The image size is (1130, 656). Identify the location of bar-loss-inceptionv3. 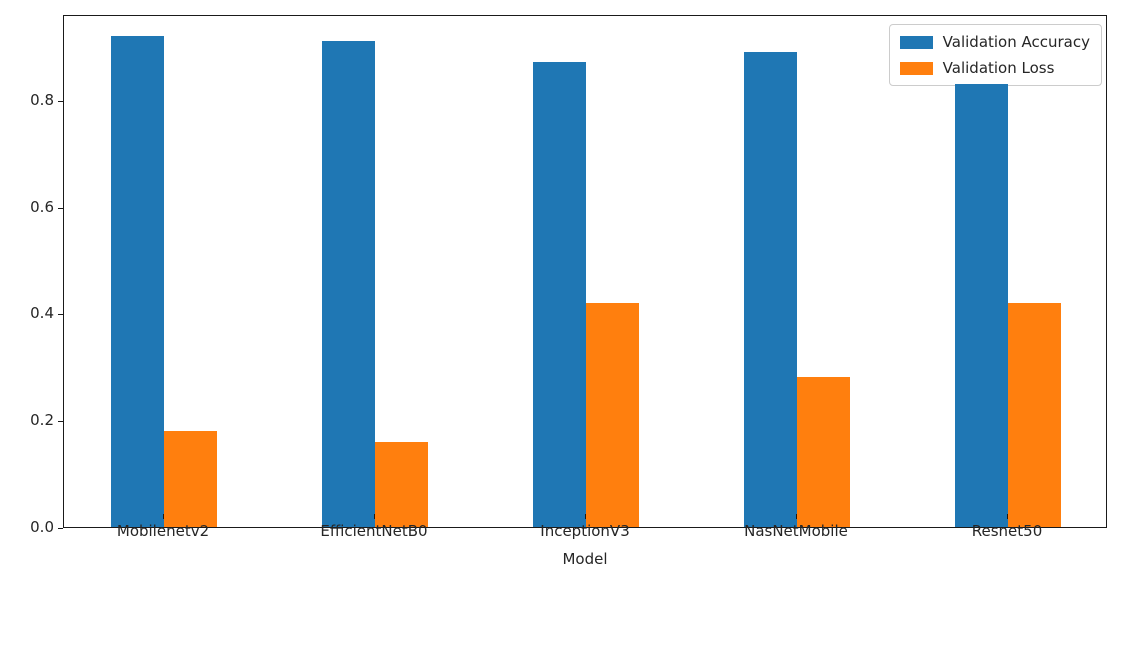
(612, 415).